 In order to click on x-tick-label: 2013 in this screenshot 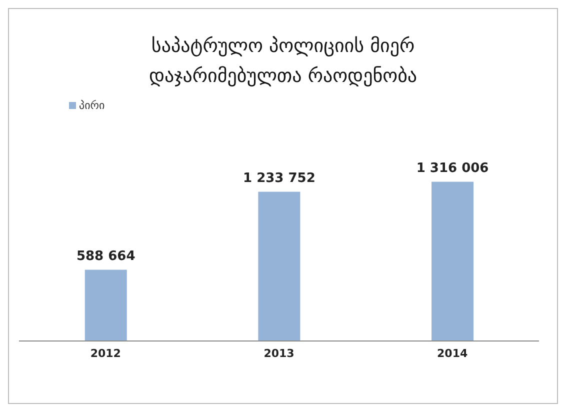, I will do `click(279, 353)`.